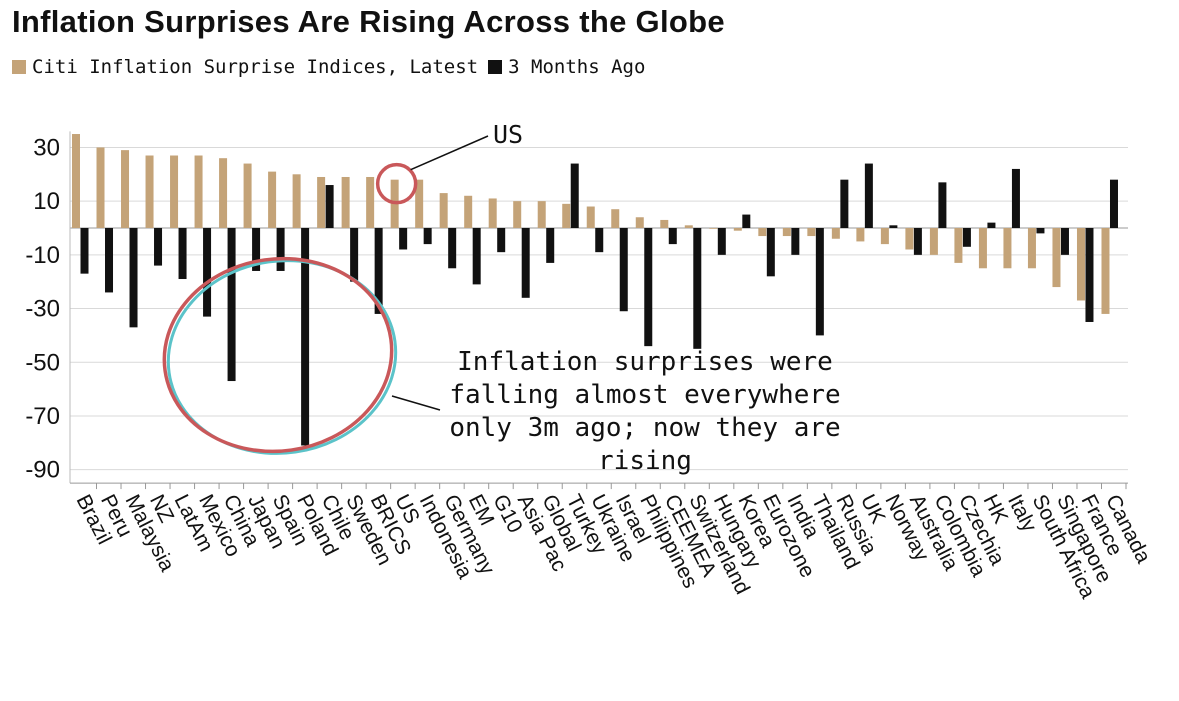  I want to click on bar-latest-indonesia, so click(419, 203).